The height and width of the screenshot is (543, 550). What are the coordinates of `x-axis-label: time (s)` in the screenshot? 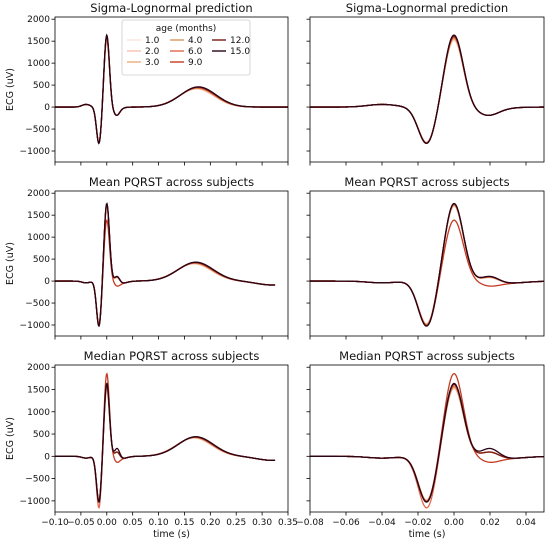 It's located at (171, 534).